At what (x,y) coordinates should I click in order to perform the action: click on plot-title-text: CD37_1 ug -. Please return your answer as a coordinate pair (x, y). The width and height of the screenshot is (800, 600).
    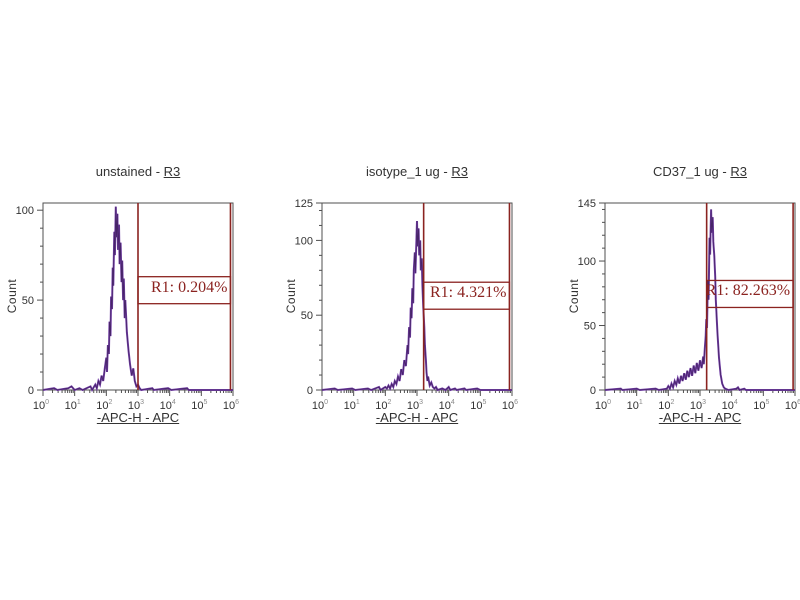
    Looking at the image, I should click on (692, 171).